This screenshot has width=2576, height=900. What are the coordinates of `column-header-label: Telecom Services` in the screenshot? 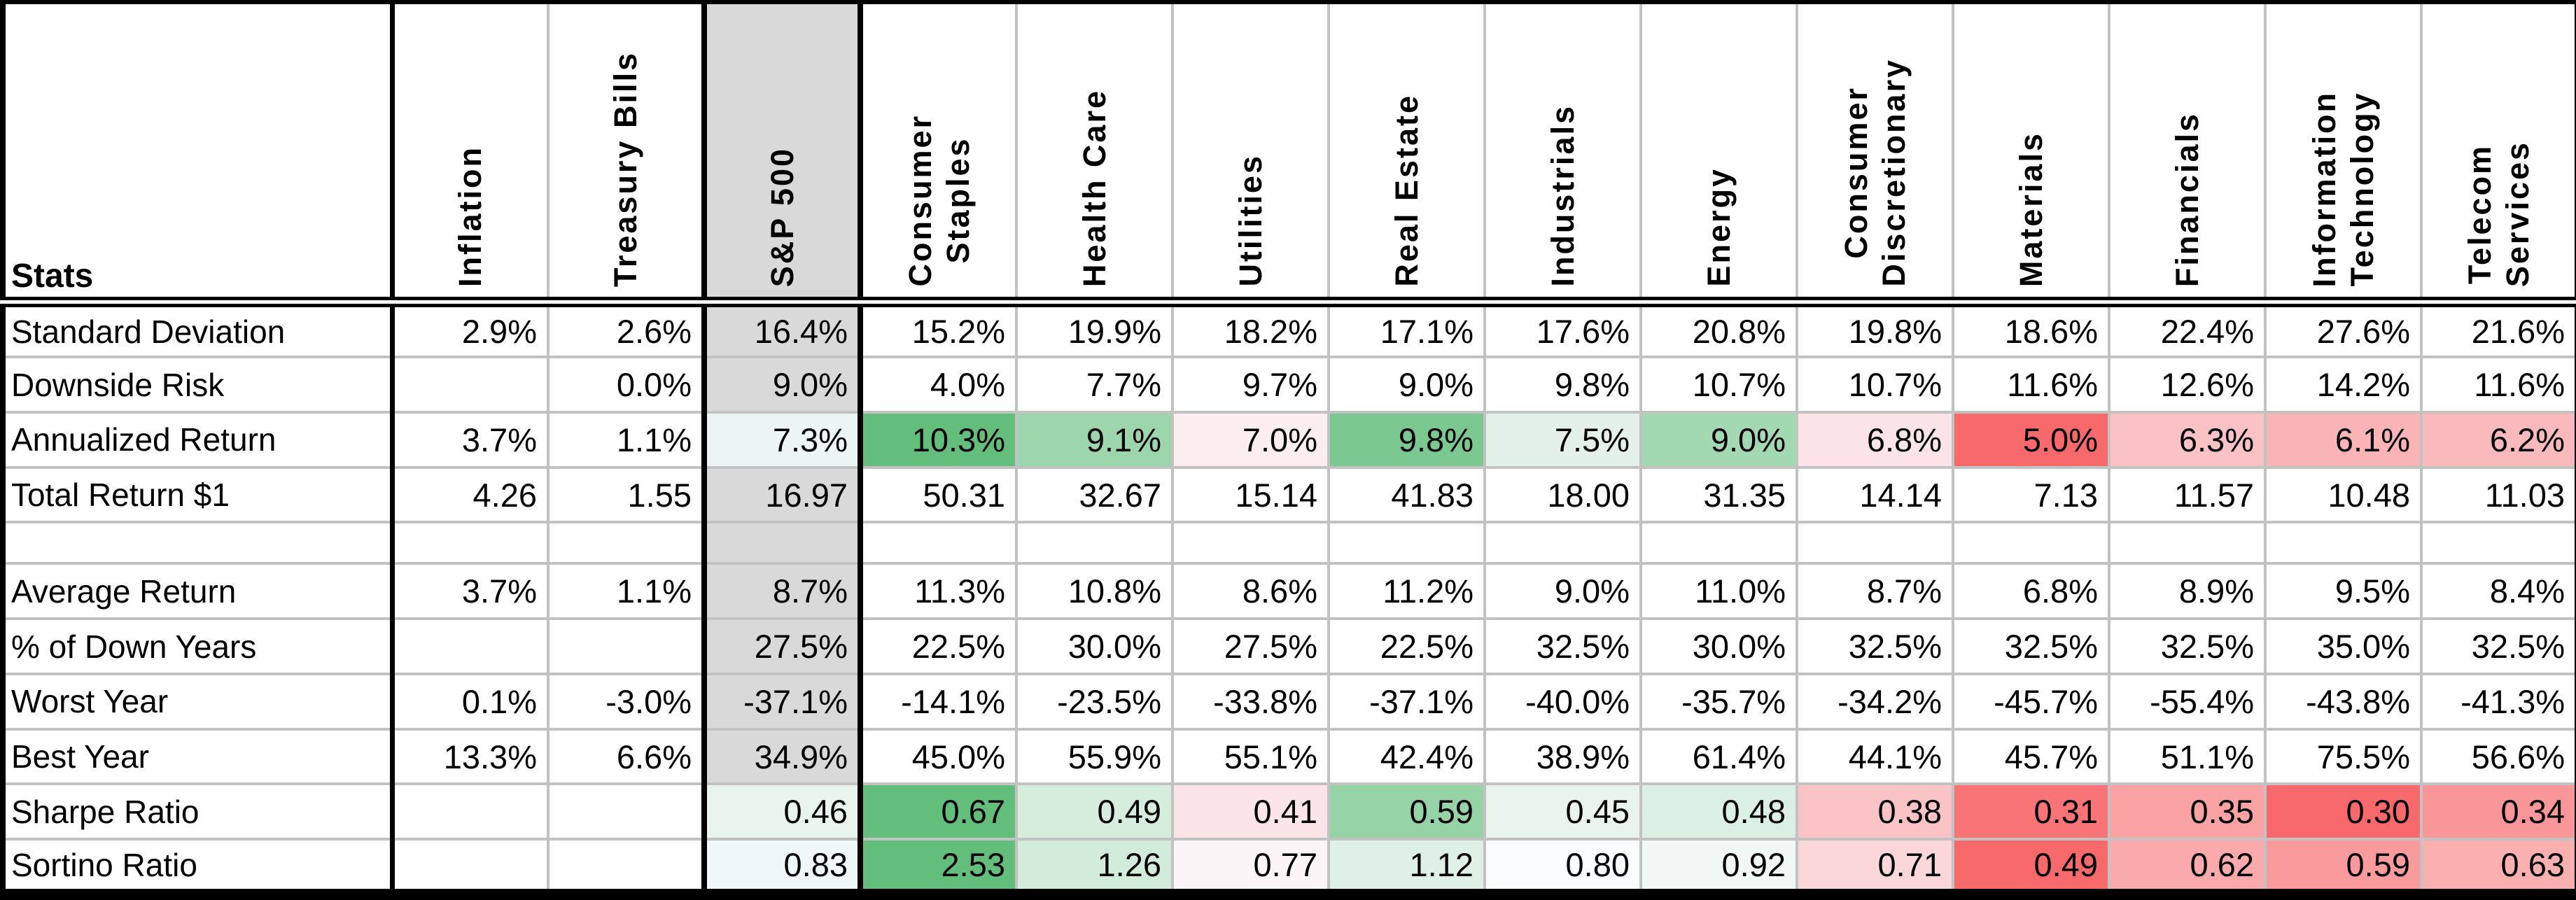 It's located at (2498, 213).